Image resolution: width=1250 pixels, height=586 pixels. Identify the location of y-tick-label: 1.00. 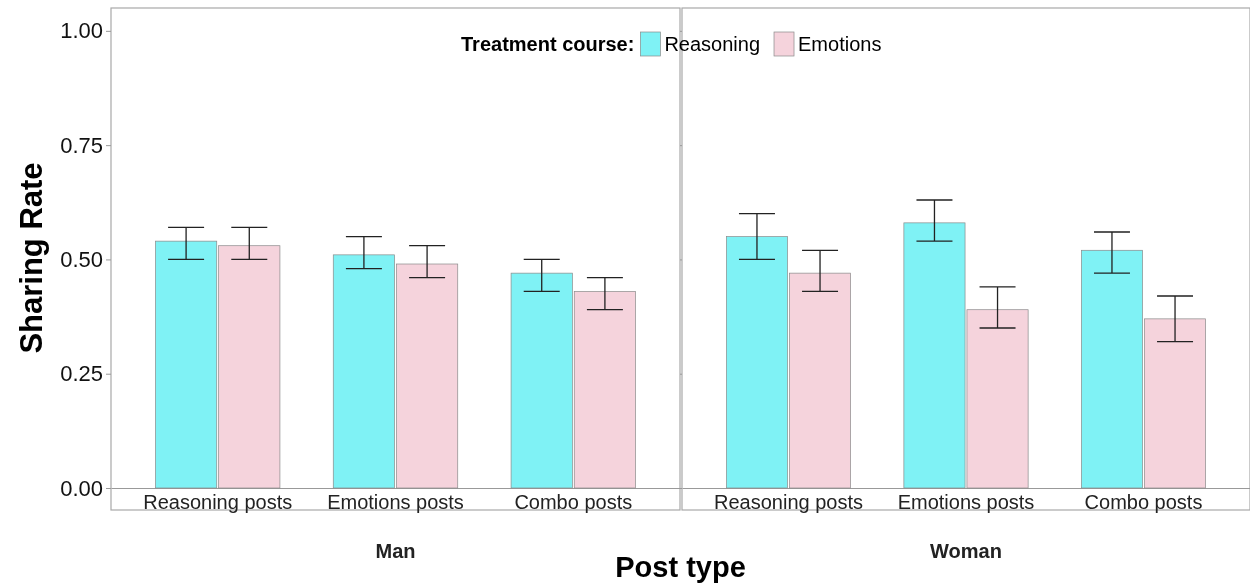
(81, 31).